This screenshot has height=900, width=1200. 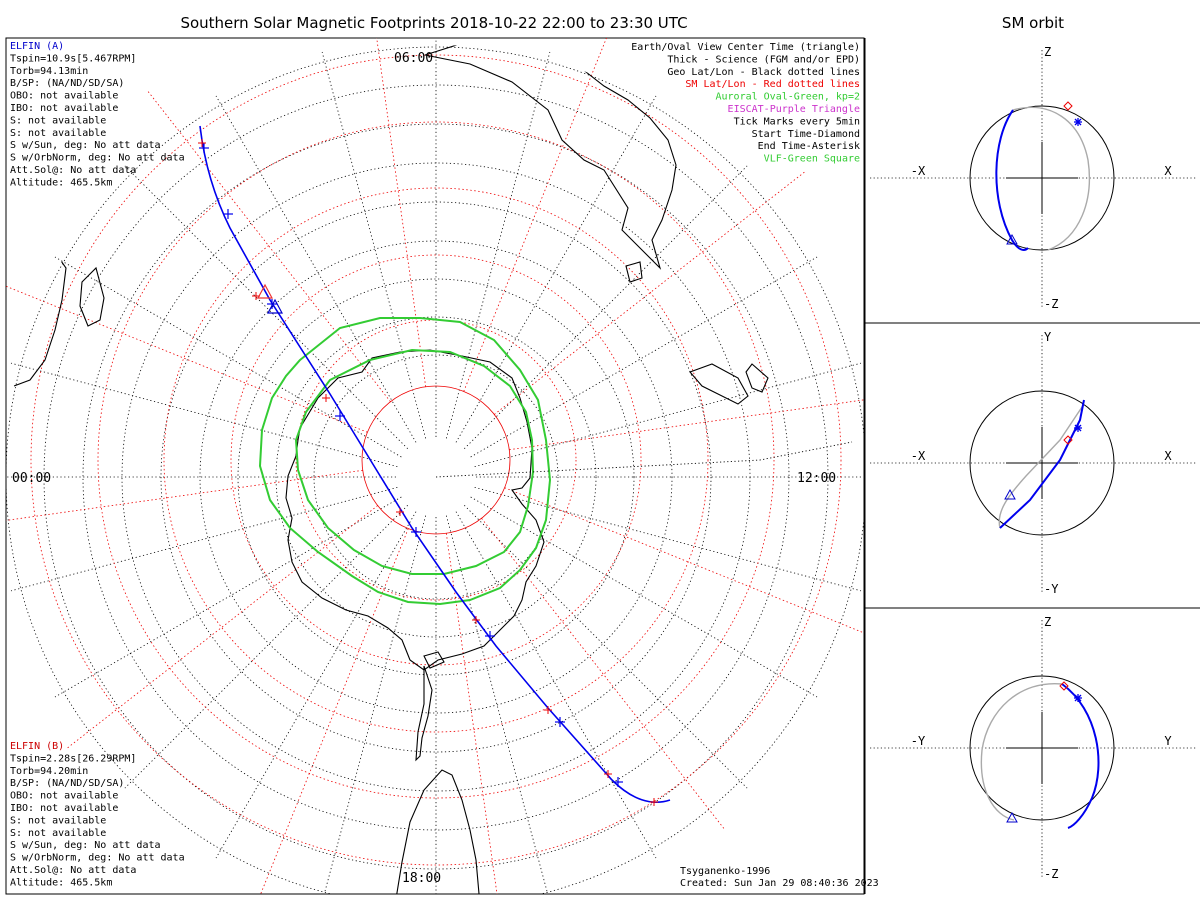 I want to click on australia-coast, so click(x=550, y=157).